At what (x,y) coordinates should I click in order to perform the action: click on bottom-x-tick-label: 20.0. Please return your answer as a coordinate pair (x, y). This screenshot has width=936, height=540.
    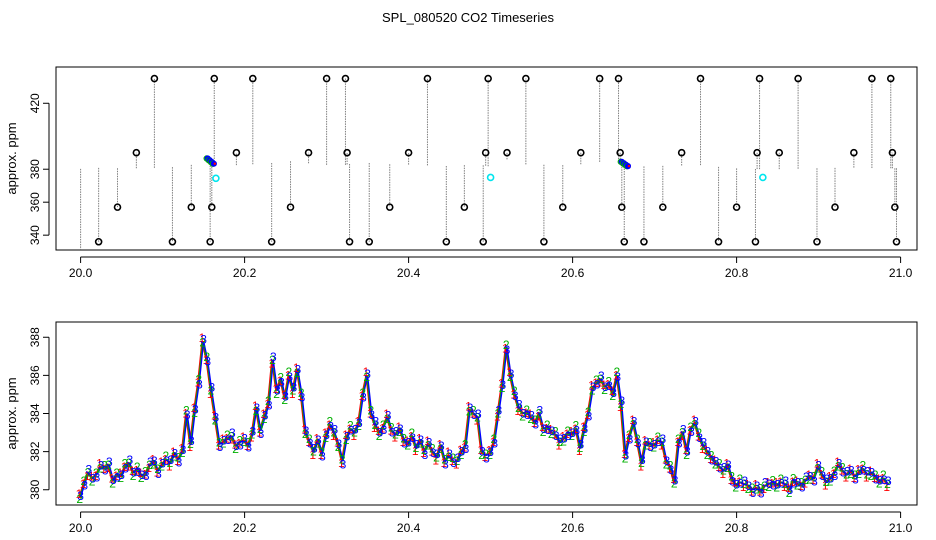
    Looking at the image, I should click on (81, 528).